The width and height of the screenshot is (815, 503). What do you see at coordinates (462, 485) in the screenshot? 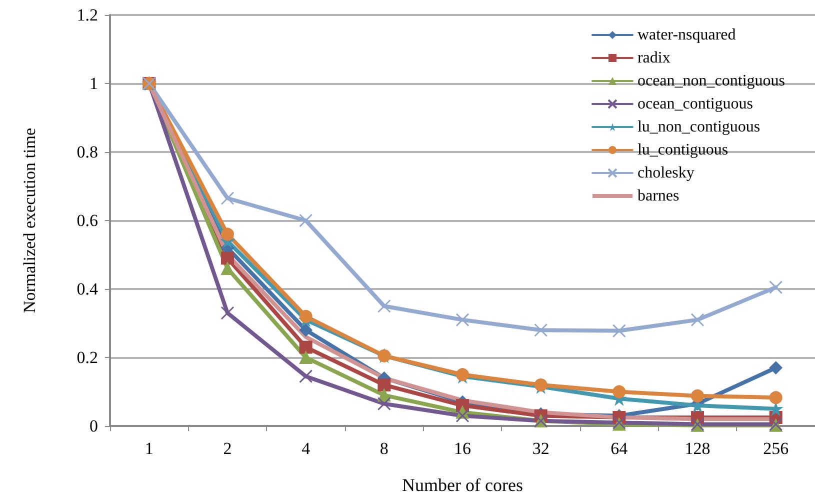
I see `x-axis-title: Number of cores` at bounding box center [462, 485].